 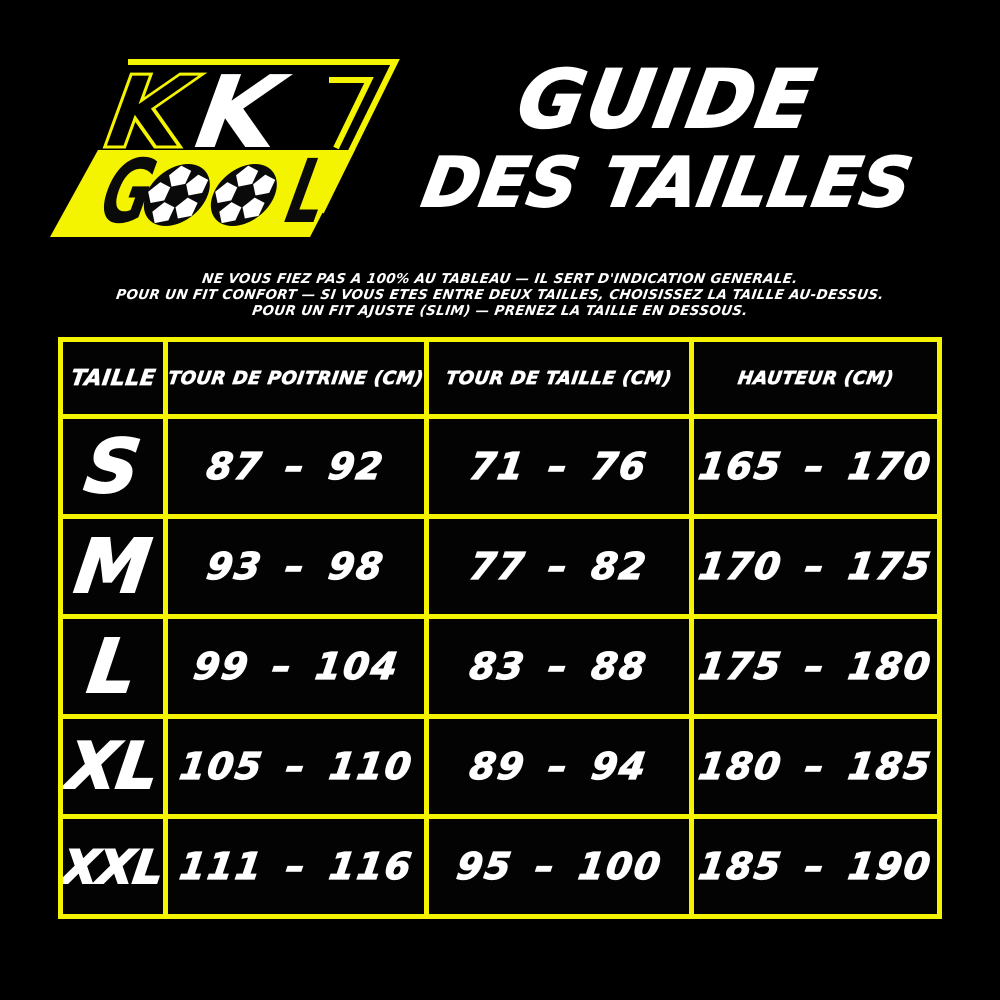 What do you see at coordinates (815, 566) in the screenshot?
I see `table-row-m-height: 170 – 175` at bounding box center [815, 566].